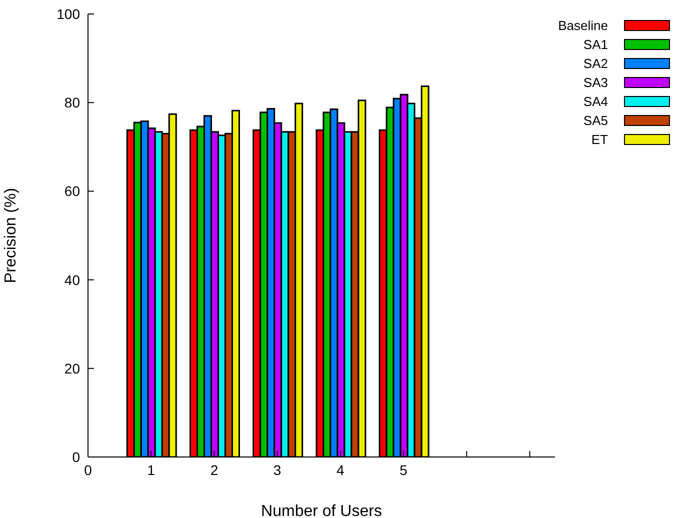  Describe the element at coordinates (404, 470) in the screenshot. I see `x-tick-label: 5` at that location.